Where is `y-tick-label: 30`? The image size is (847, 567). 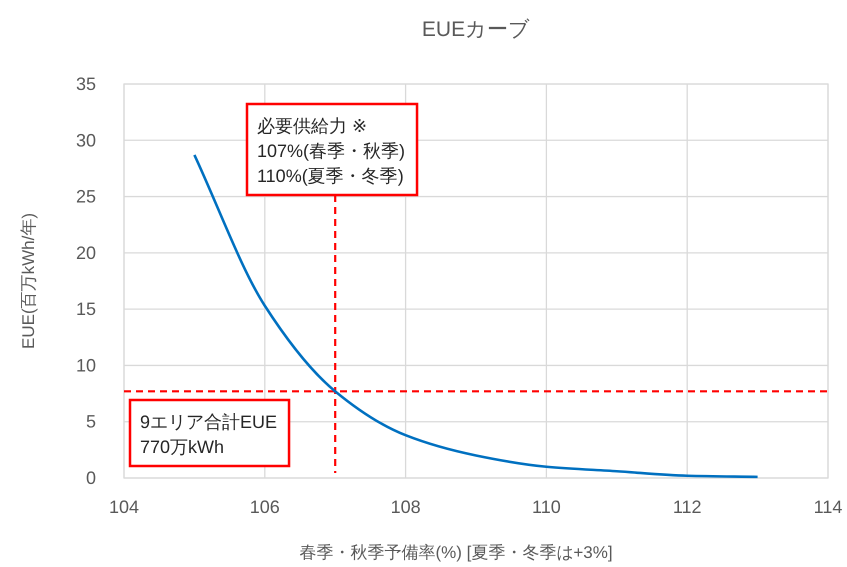
y-tick-label: 30 is located at coordinates (86, 140).